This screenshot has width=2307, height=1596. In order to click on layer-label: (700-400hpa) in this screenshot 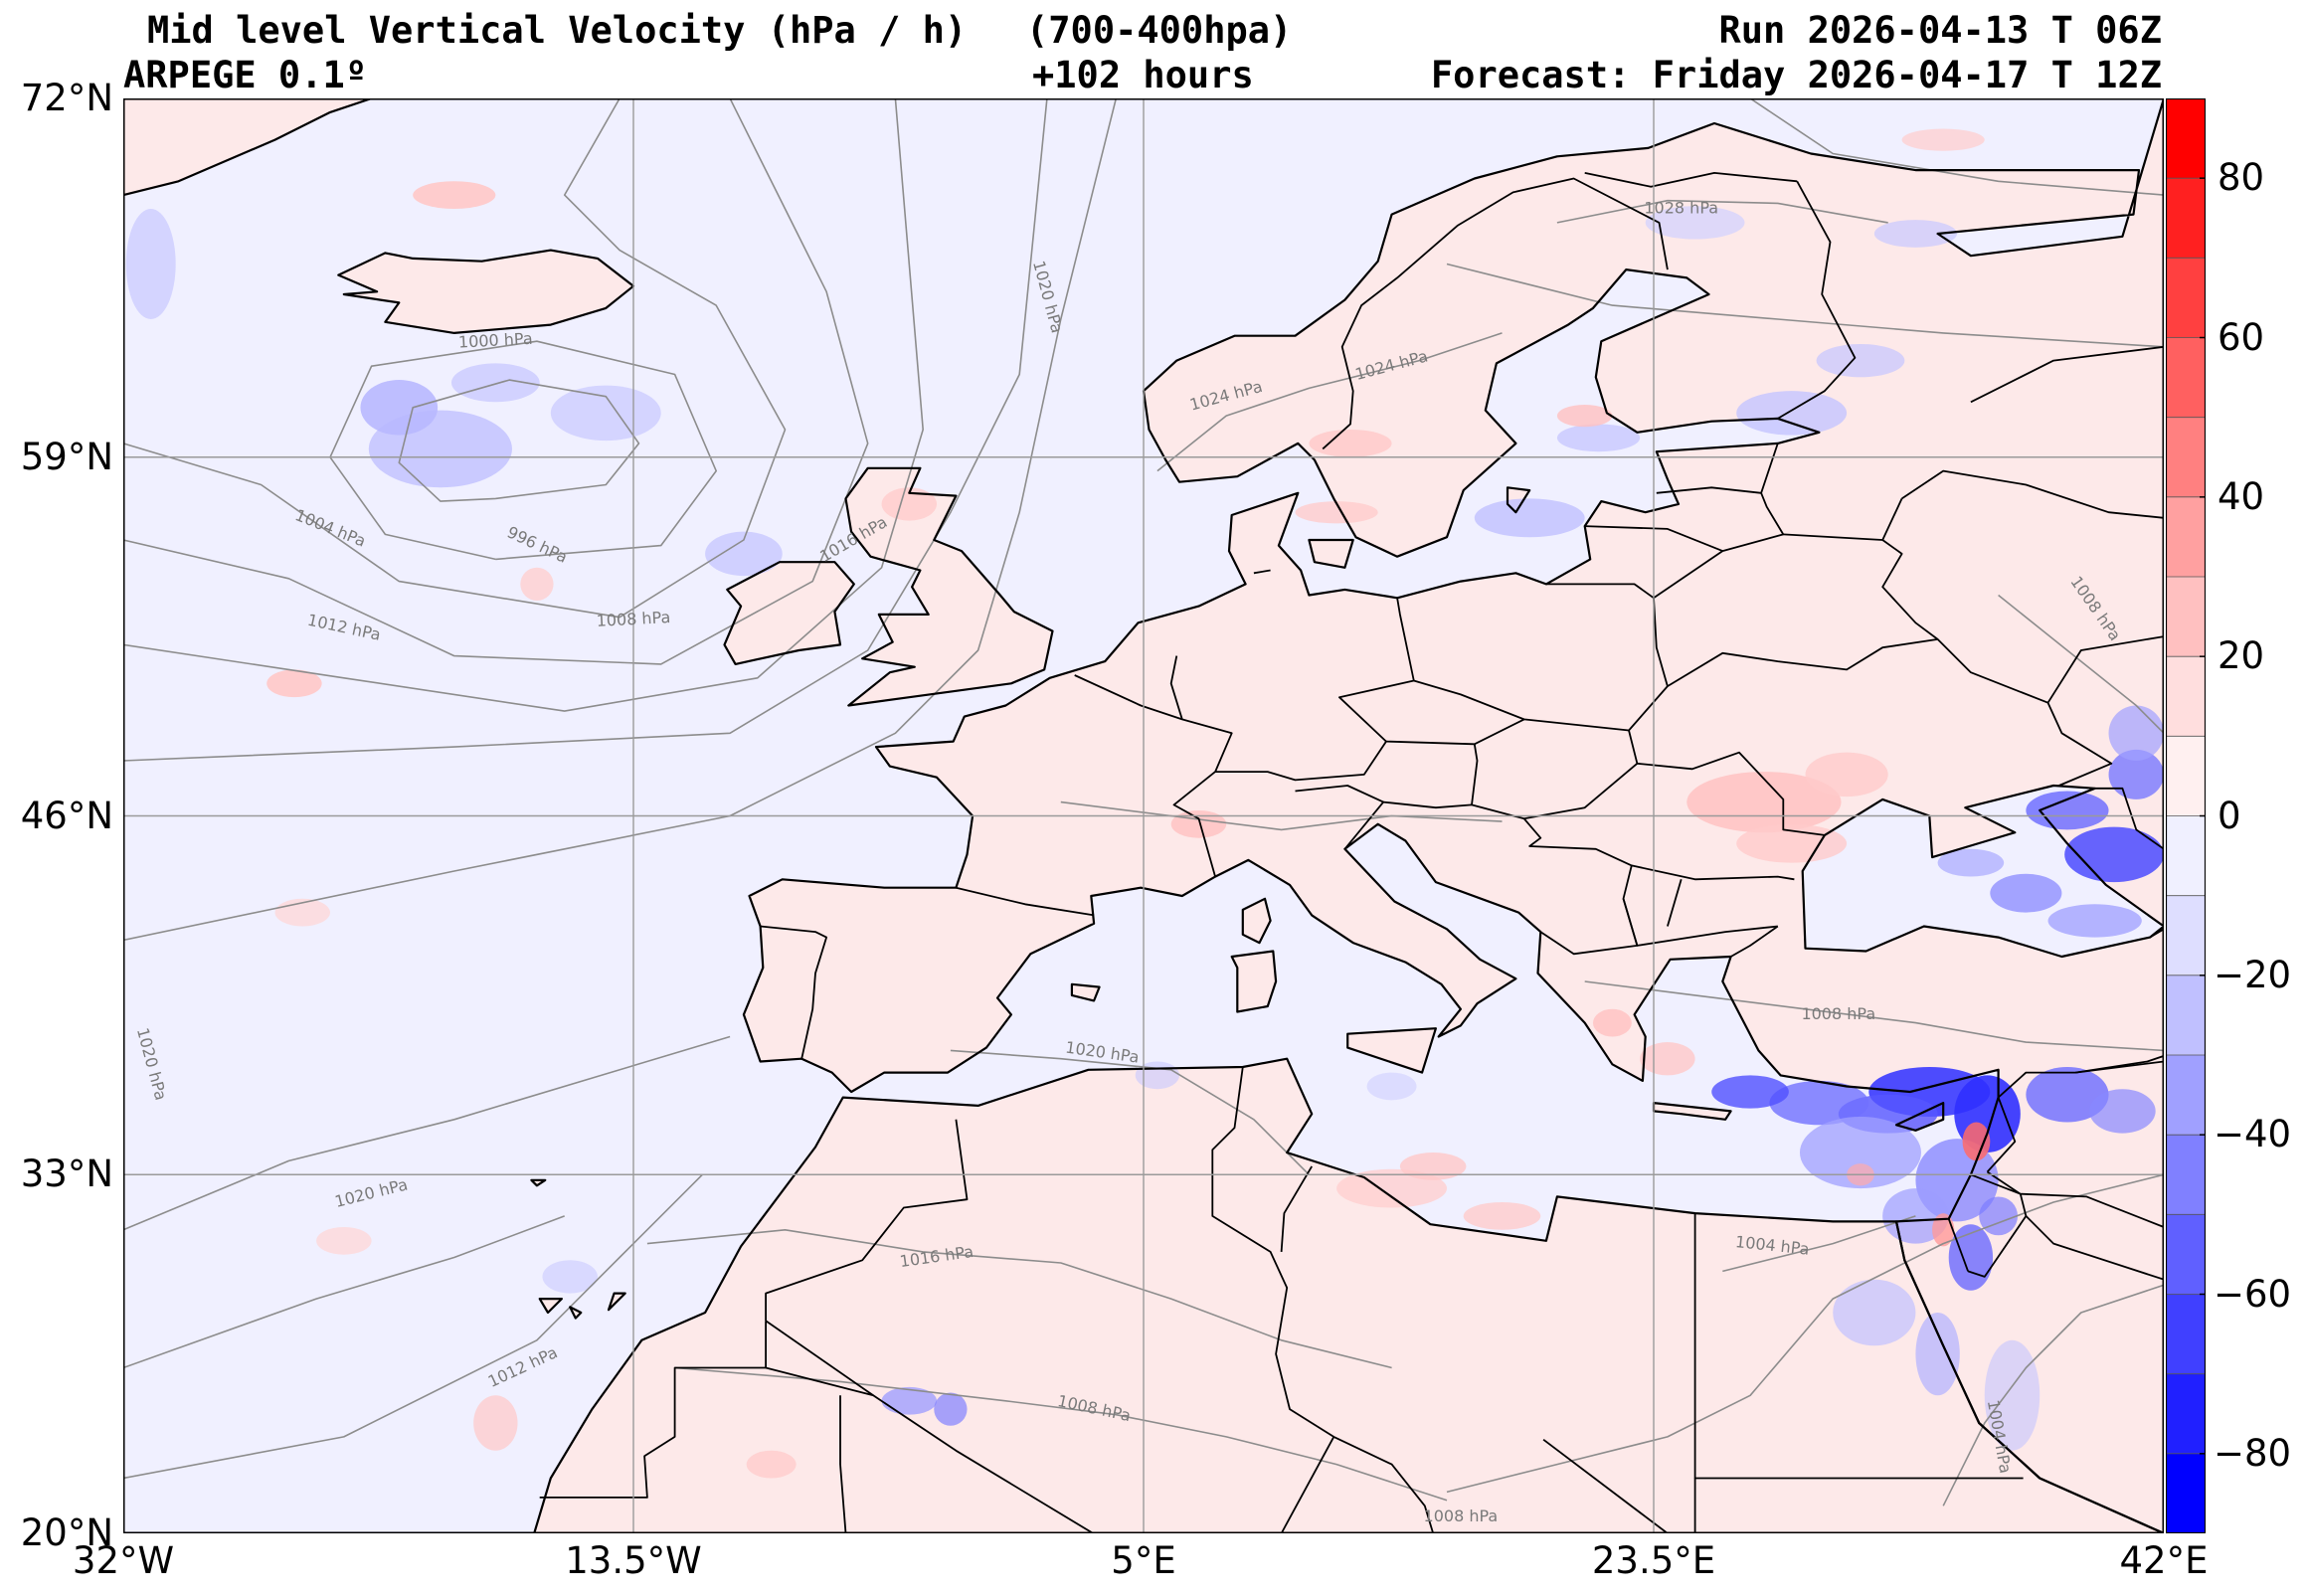, I will do `click(1159, 31)`.